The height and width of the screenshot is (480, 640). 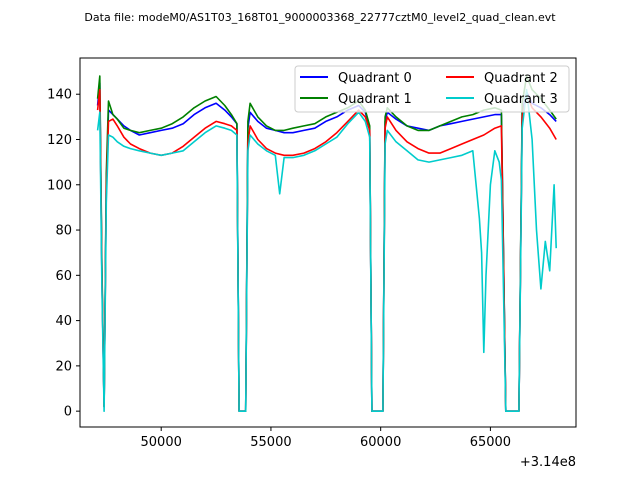 I want to click on y-tick-label: 80, so click(x=63, y=231).